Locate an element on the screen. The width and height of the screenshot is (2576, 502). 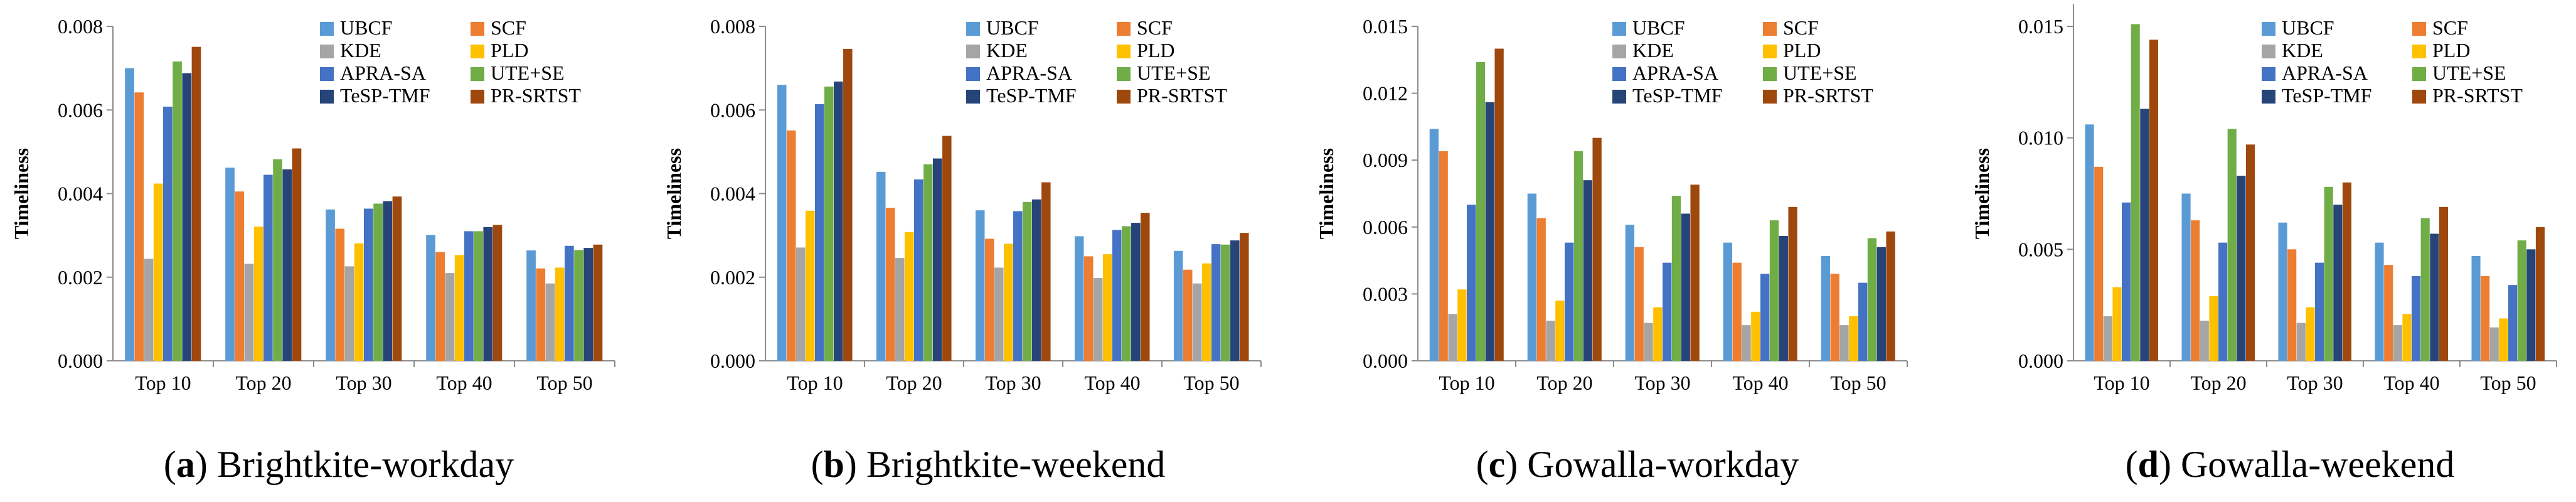
y-tick-label: 0.012 is located at coordinates (1385, 93).